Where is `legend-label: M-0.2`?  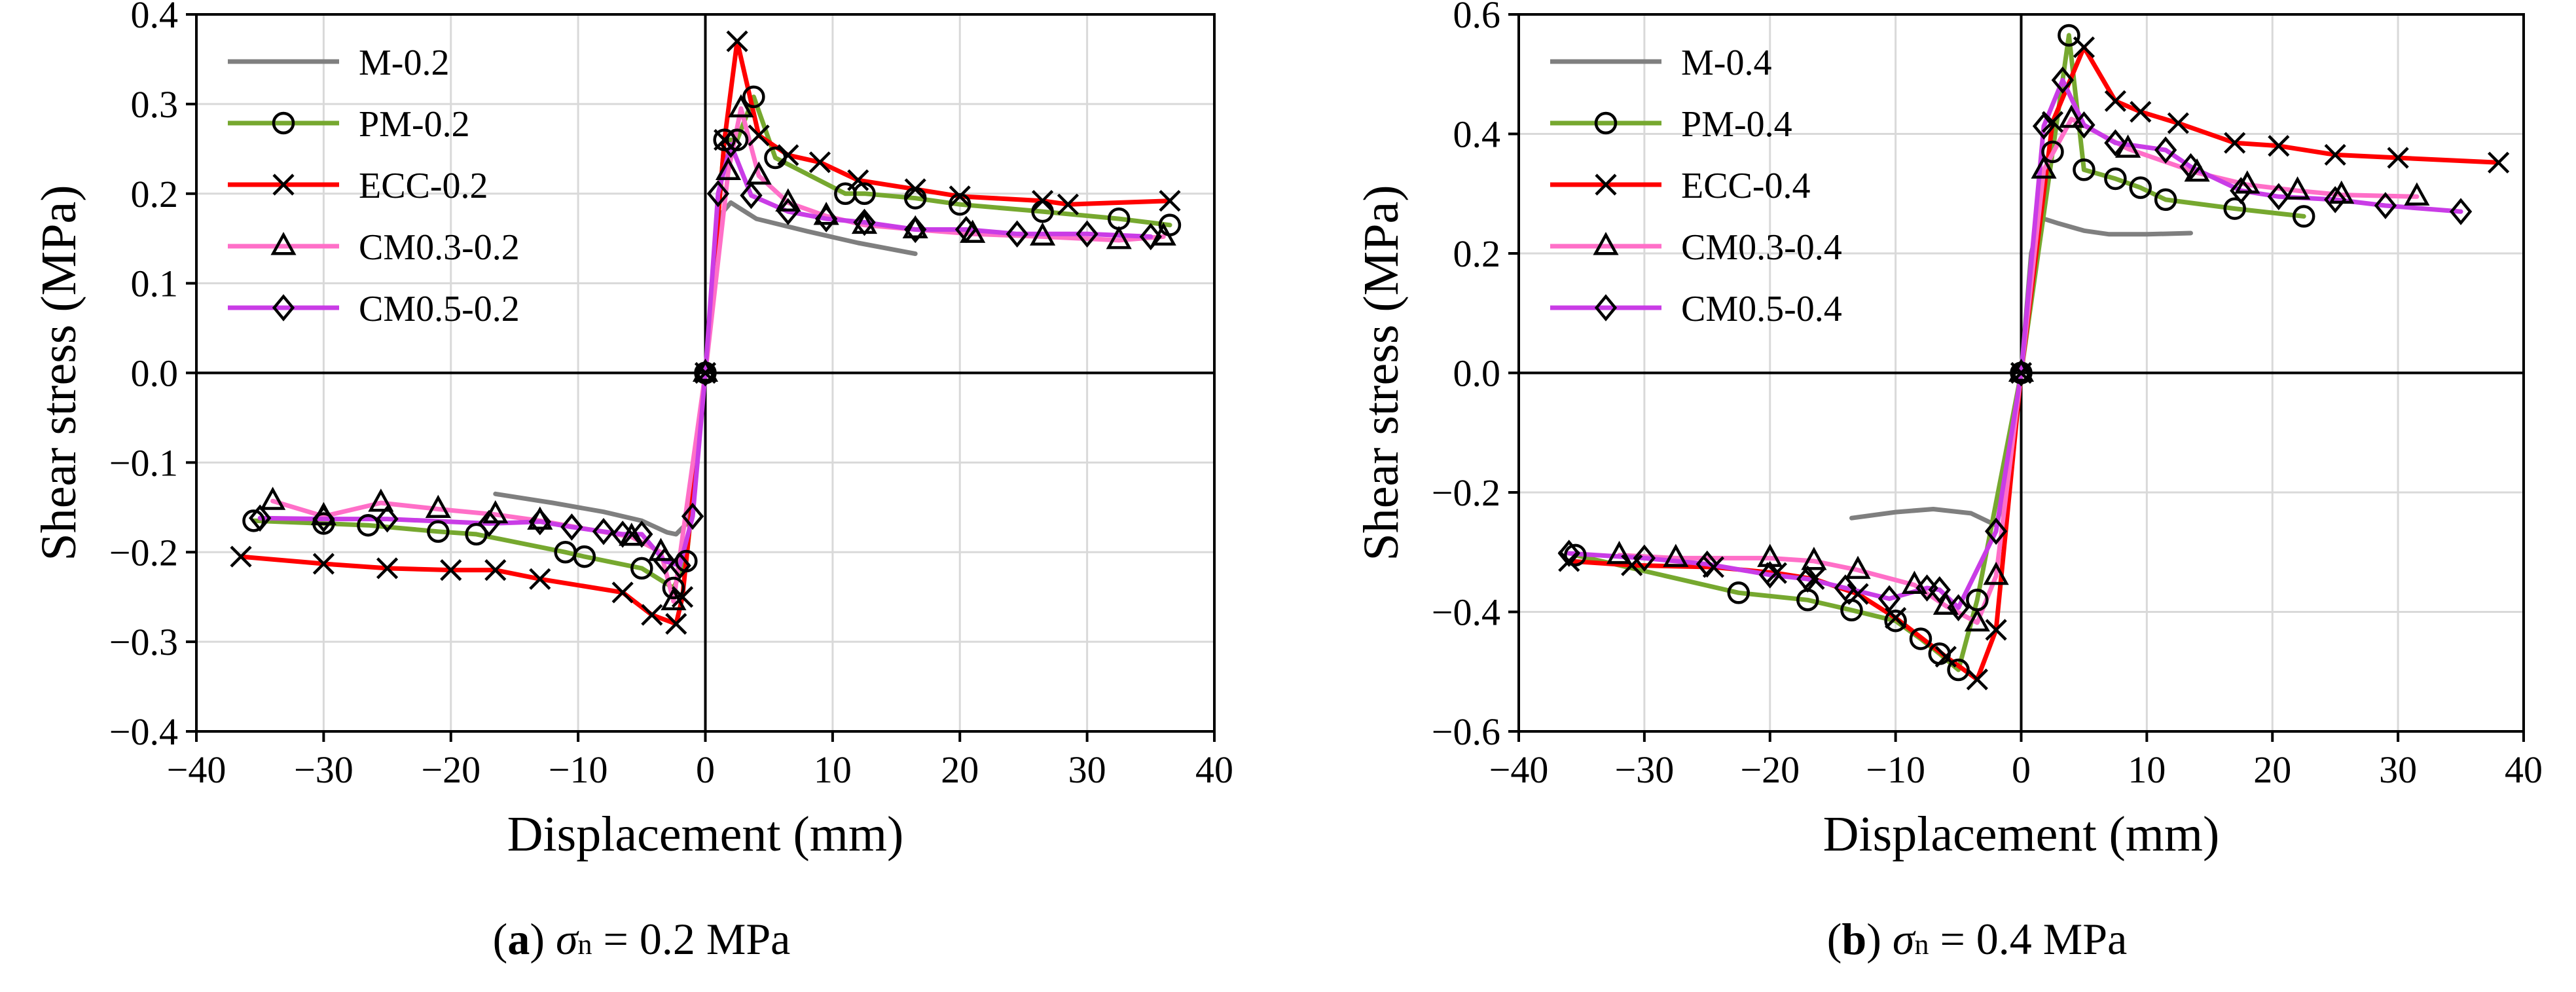 legend-label: M-0.2 is located at coordinates (404, 63).